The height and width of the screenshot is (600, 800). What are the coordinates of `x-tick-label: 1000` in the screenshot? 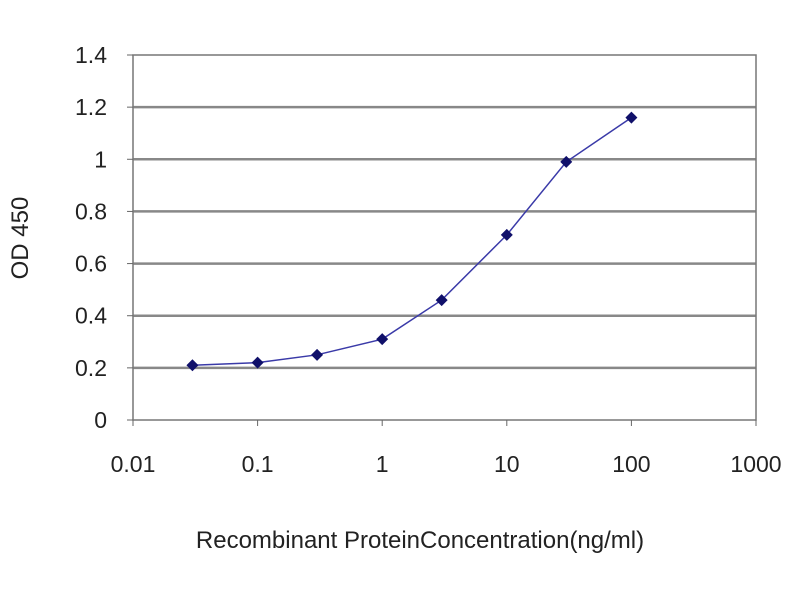 It's located at (755, 464).